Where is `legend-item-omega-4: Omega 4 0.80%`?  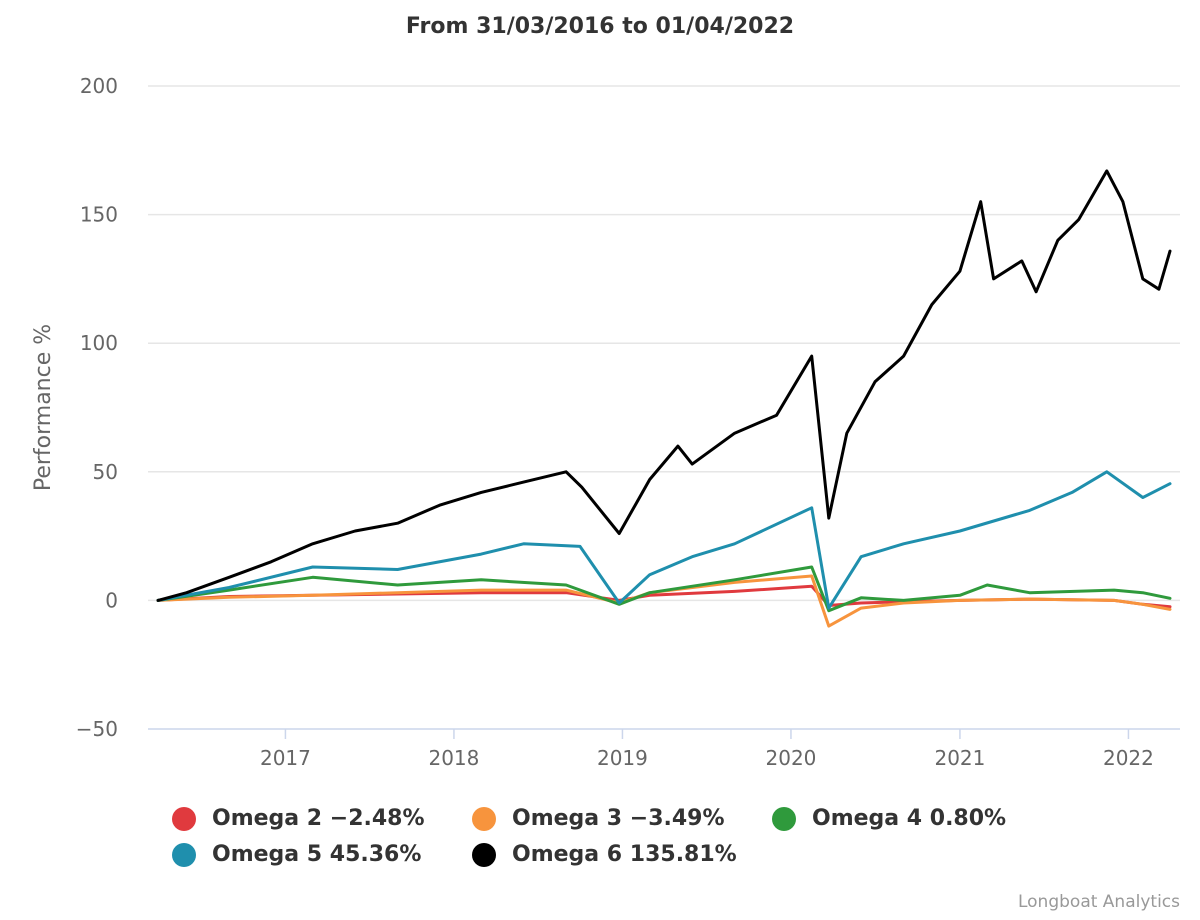
legend-item-omega-4: Omega 4 0.80% is located at coordinates (889, 818).